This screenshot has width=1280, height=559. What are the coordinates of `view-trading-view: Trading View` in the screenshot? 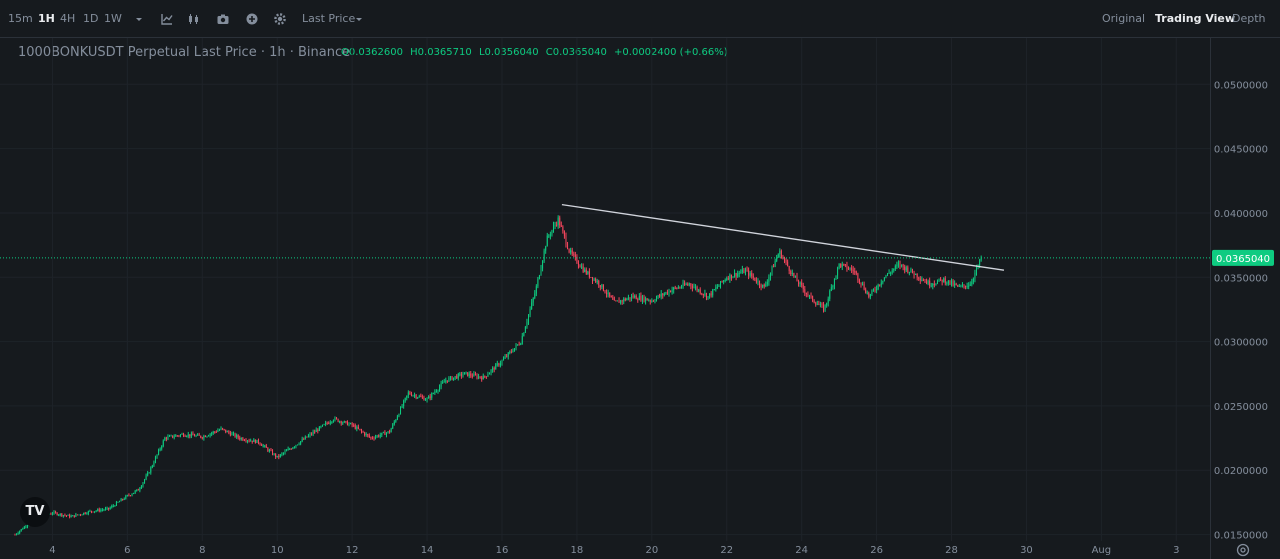 It's located at (1195, 18).